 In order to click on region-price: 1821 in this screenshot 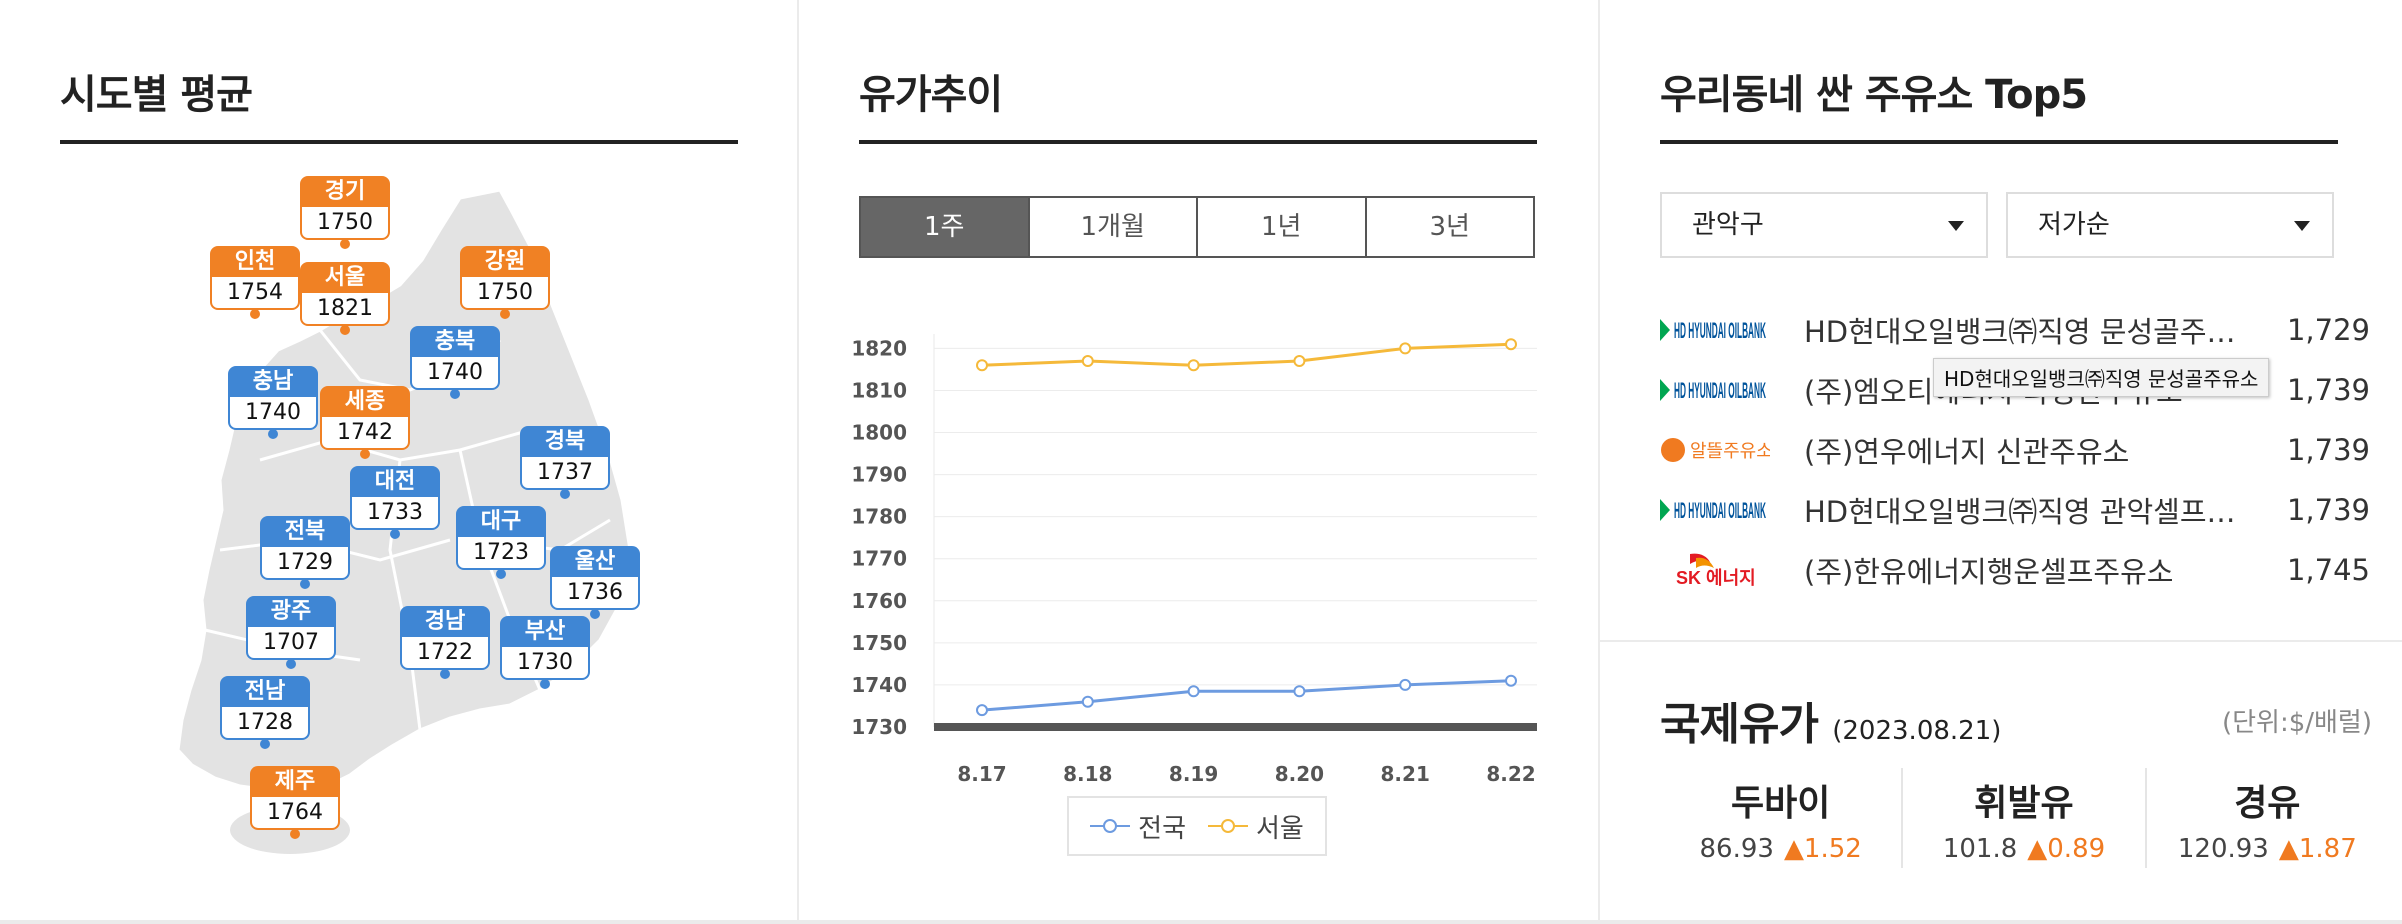, I will do `click(345, 309)`.